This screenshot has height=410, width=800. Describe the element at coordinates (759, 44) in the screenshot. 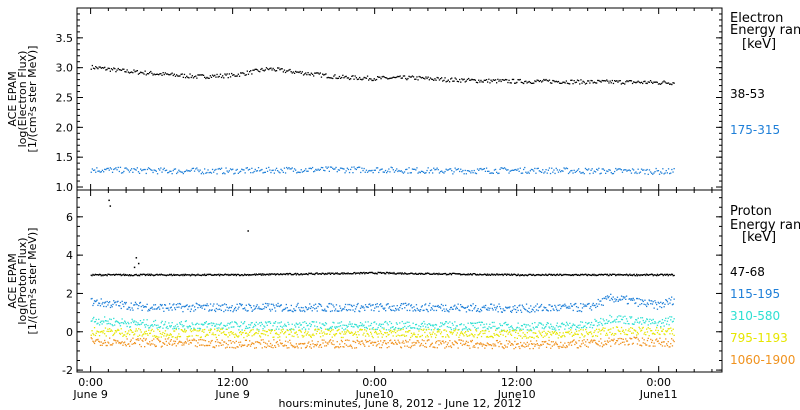

I see `electron-legend-title-line: [keV]` at that location.